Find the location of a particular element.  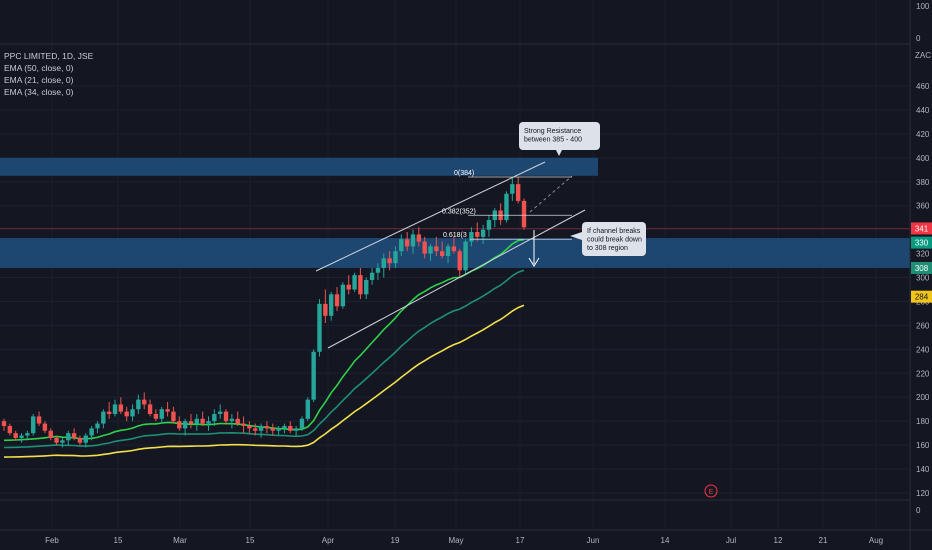

x-tick-label: 19 is located at coordinates (395, 540).